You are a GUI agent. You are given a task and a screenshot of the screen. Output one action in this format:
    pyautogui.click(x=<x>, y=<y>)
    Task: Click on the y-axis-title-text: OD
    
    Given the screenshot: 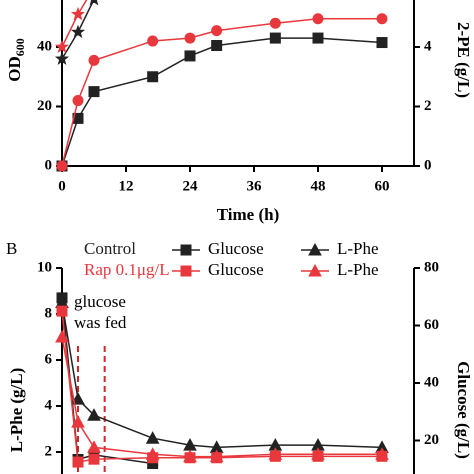 What is the action you would take?
    pyautogui.click(x=14, y=69)
    